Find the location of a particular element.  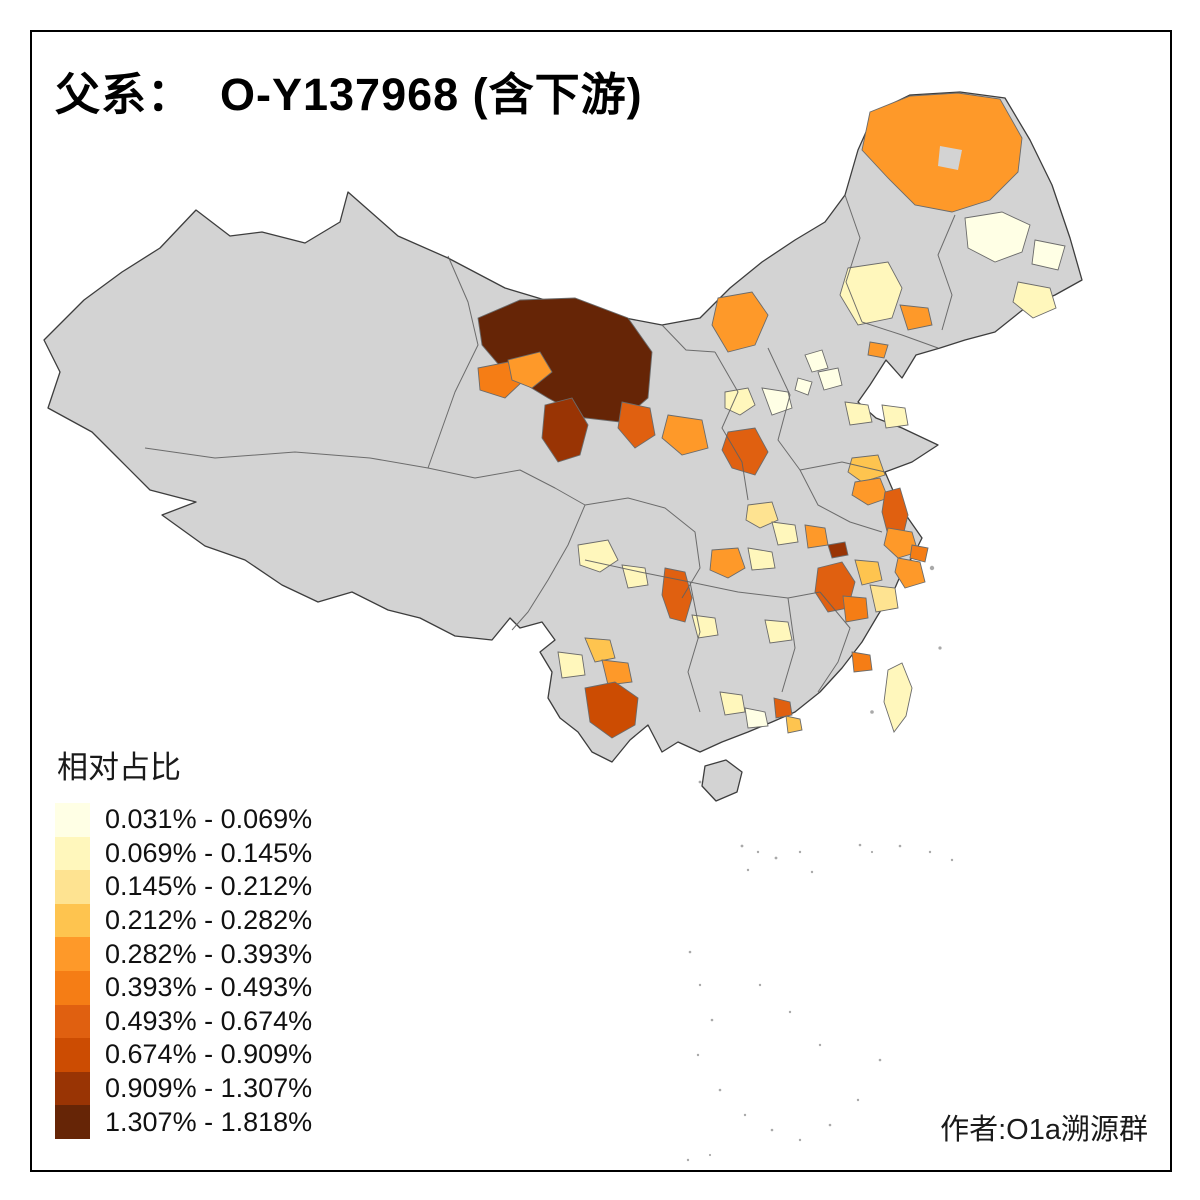

legend-row: 0.069% - 0.145% is located at coordinates (184, 853).